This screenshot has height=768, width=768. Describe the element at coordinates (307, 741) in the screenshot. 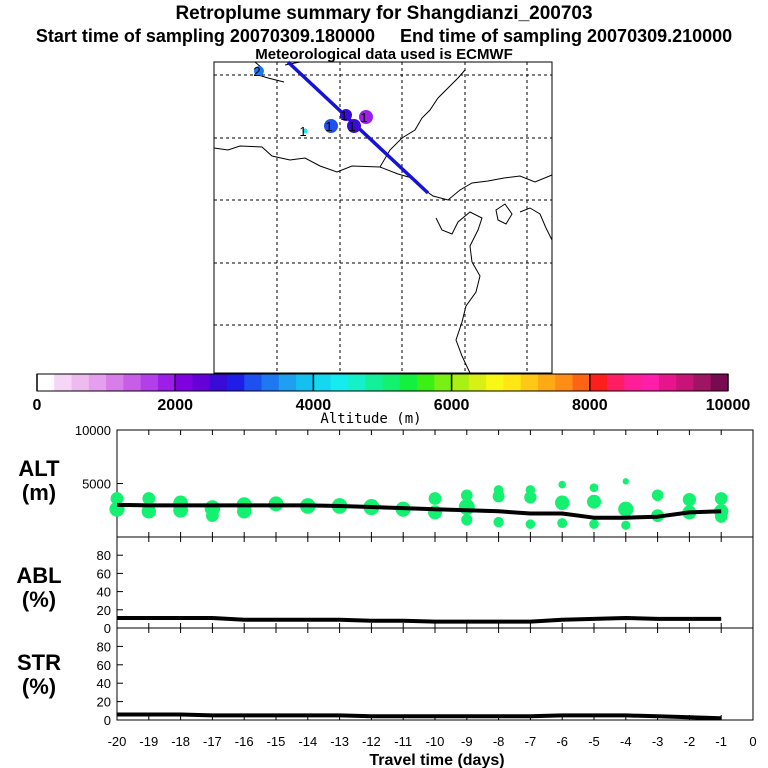

I see `x-tick-label: -14` at that location.